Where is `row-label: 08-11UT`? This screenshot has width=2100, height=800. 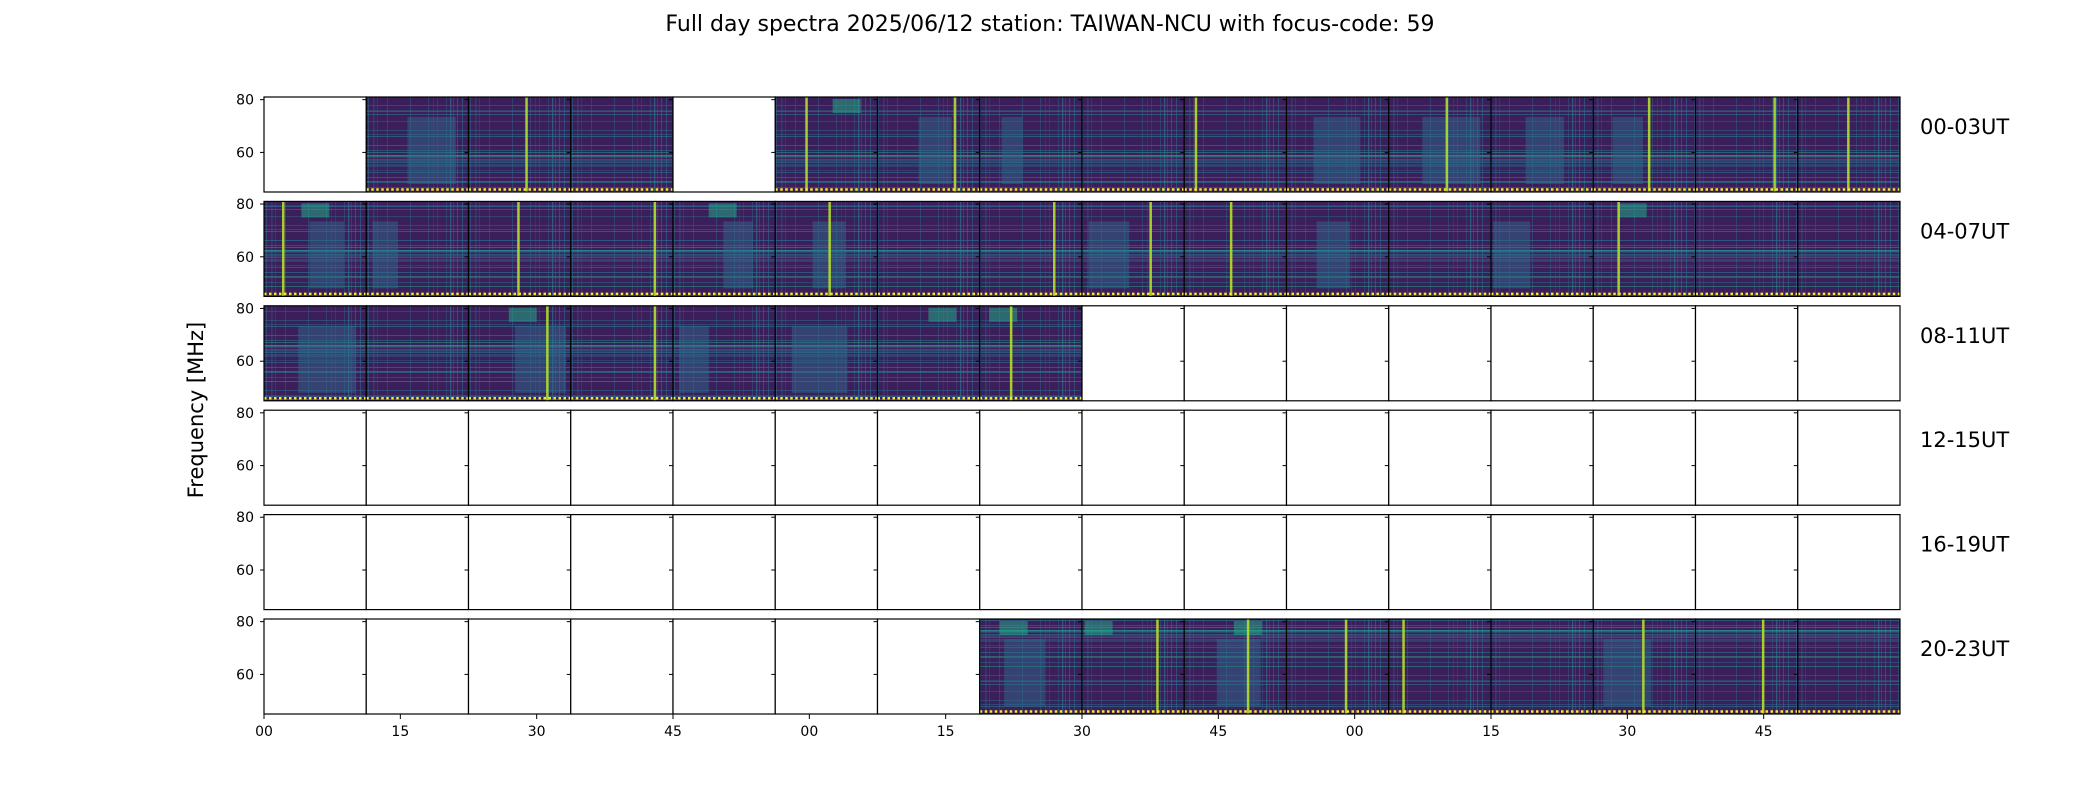
row-label: 08-11UT is located at coordinates (1964, 336).